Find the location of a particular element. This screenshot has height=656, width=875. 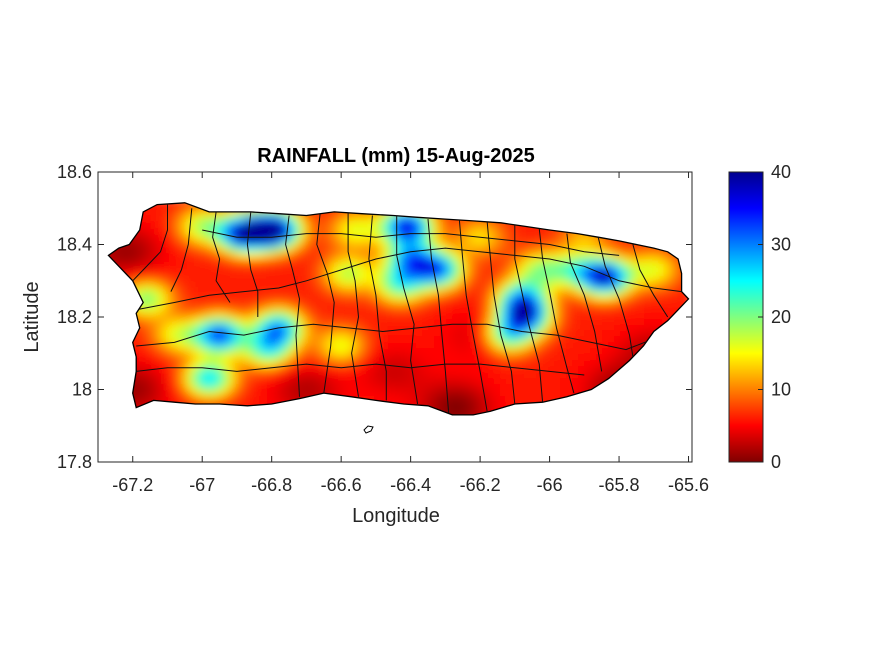

y-tick-label: 18.4 is located at coordinates (74, 245).